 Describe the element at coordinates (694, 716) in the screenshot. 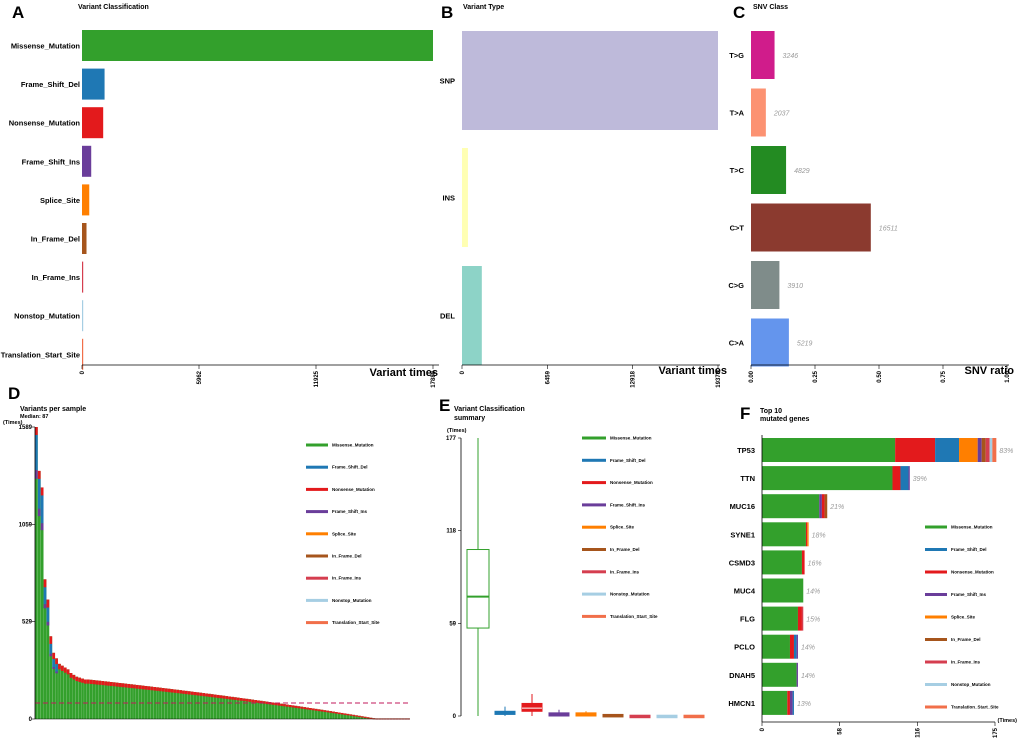

I see `box-translation-start-site` at that location.